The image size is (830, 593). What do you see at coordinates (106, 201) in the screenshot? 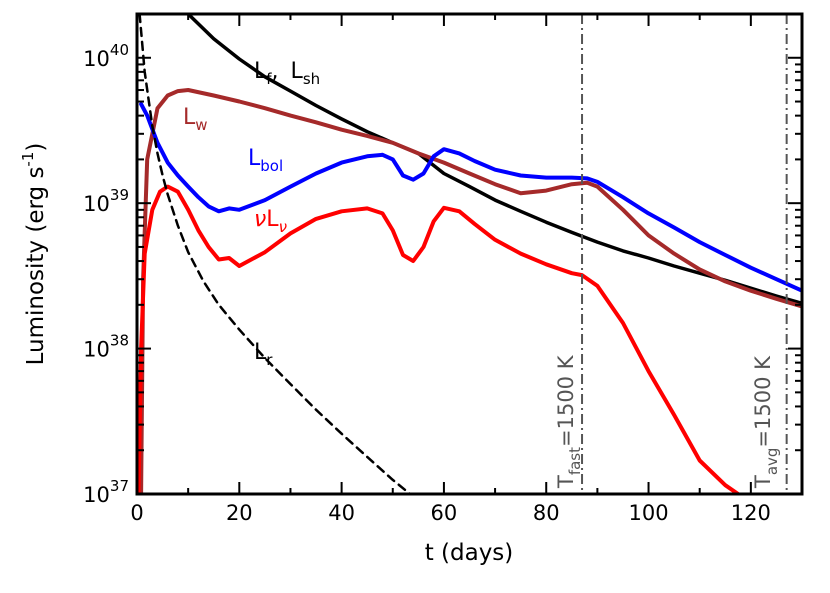
I see `y-tick-label: 1039` at bounding box center [106, 201].